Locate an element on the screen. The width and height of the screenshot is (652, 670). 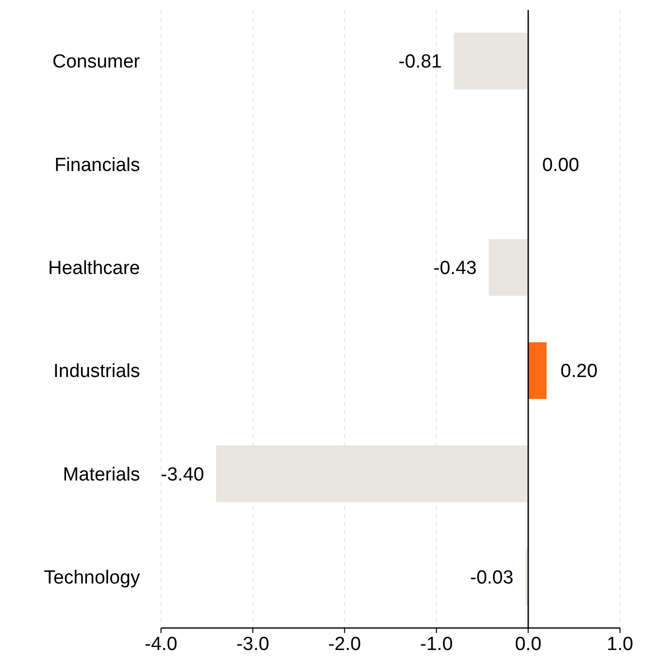
y-tick-label: Industrials is located at coordinates (96, 371).